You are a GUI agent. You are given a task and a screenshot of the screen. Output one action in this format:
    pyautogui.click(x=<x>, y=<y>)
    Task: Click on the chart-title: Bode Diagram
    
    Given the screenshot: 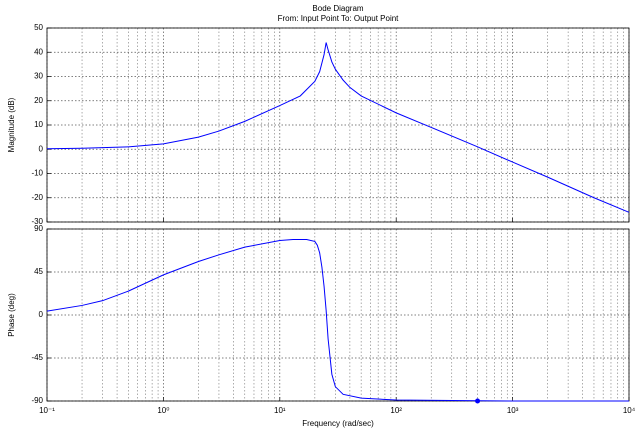 What is the action you would take?
    pyautogui.click(x=337, y=8)
    